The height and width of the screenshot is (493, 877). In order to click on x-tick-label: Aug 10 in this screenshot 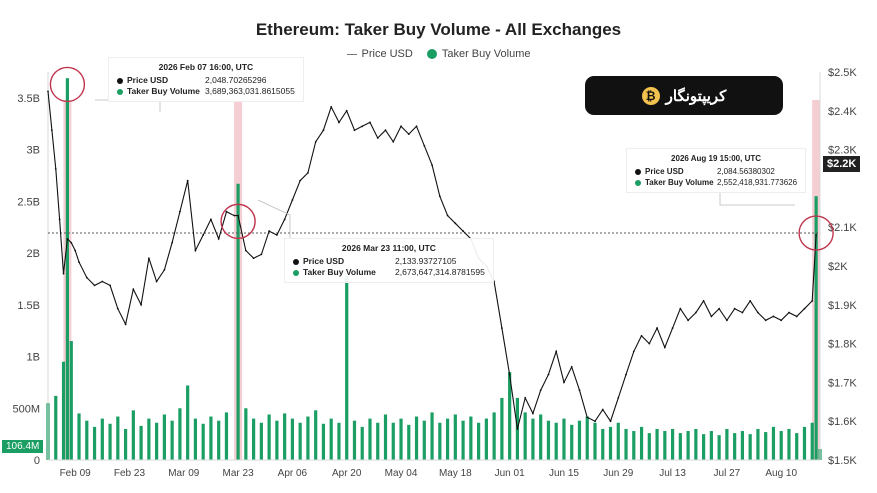, I will do `click(781, 473)`.